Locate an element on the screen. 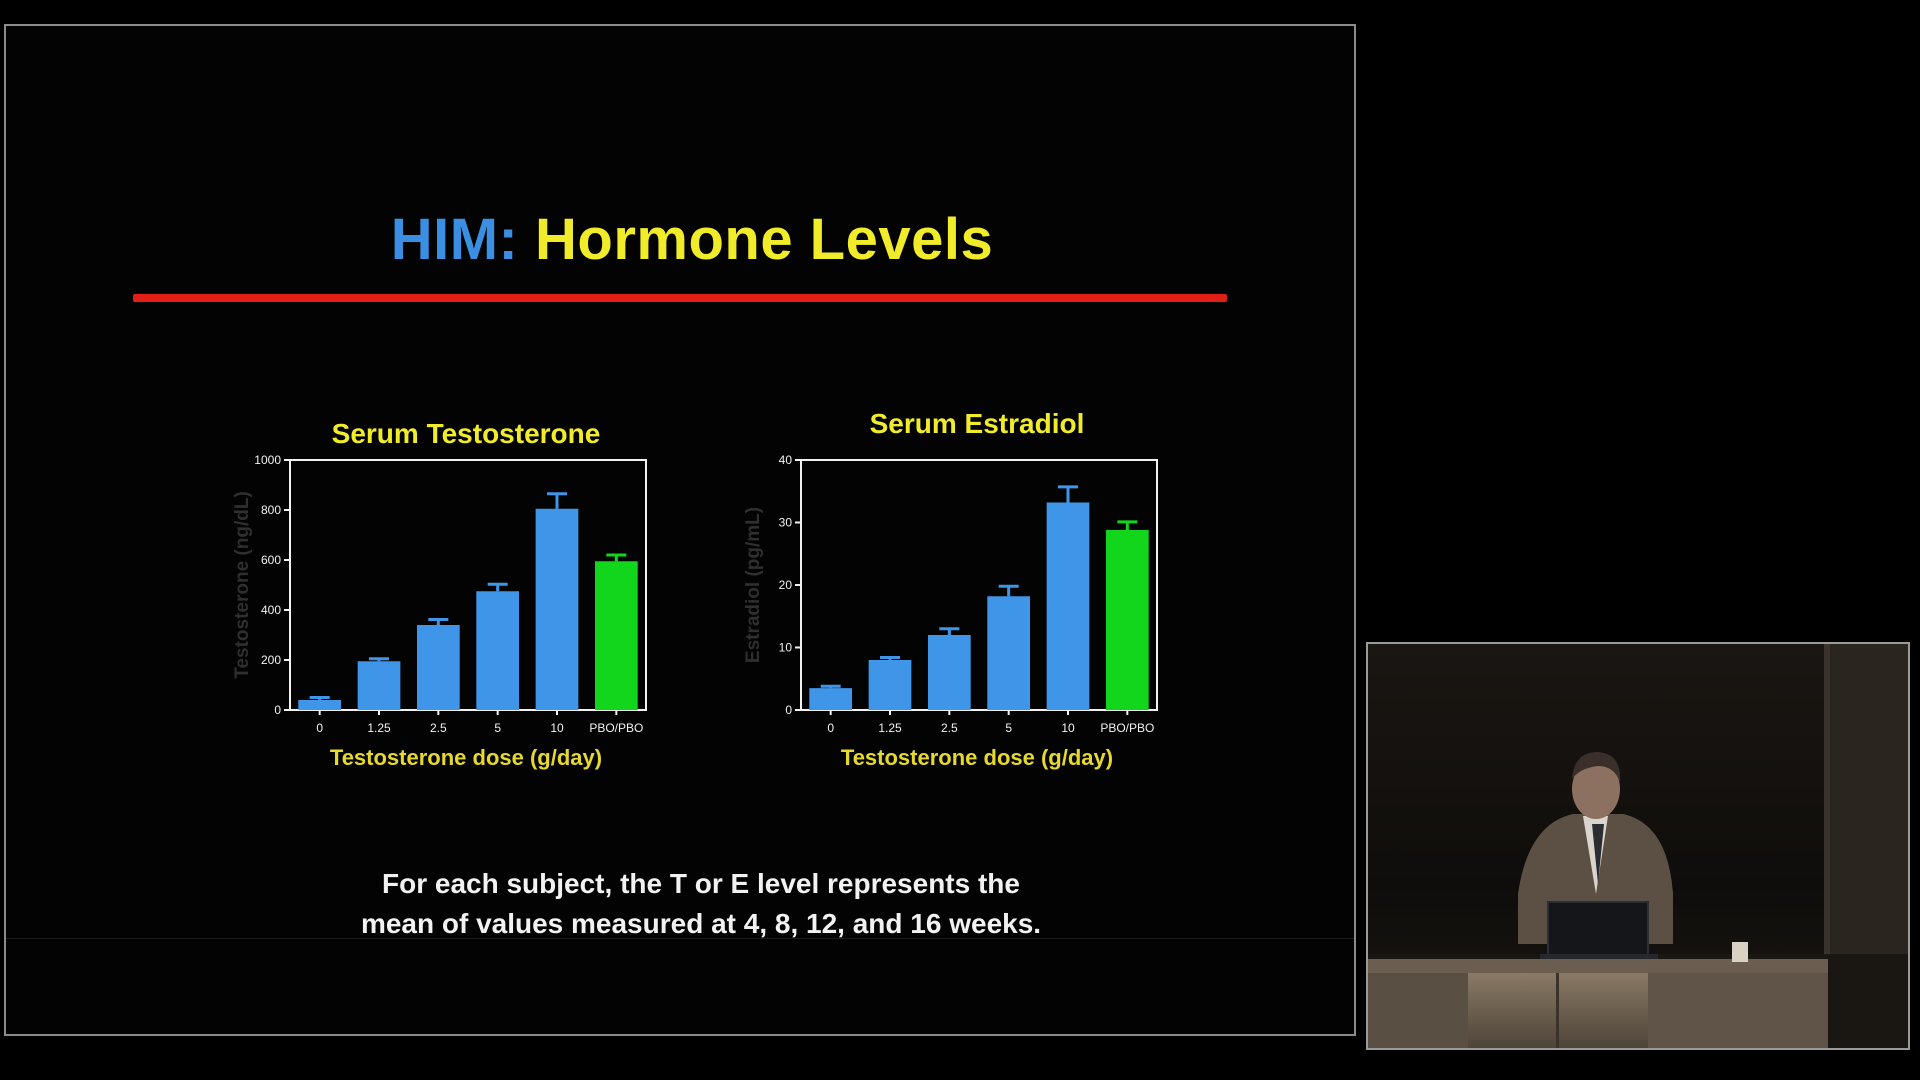  y-tick-label: 400 is located at coordinates (271, 610).